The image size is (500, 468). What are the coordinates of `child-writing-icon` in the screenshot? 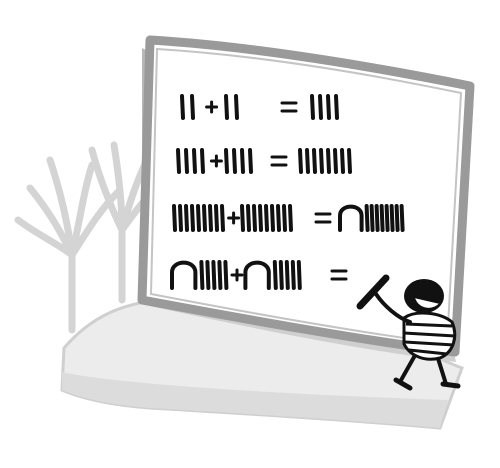 It's located at (408, 332).